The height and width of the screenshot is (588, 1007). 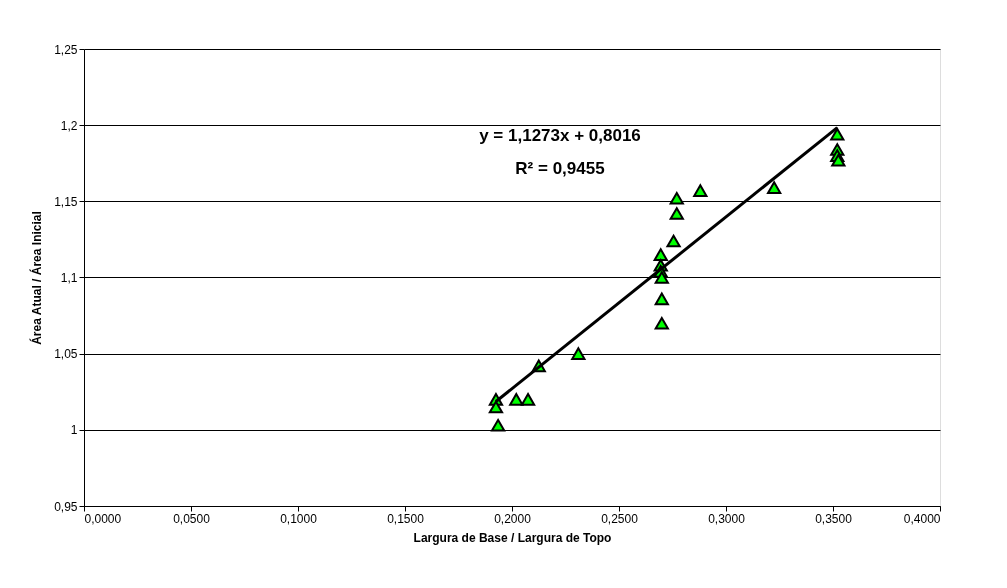 I want to click on annotation: y = 1,1273x + 0,8016, so click(x=560, y=135).